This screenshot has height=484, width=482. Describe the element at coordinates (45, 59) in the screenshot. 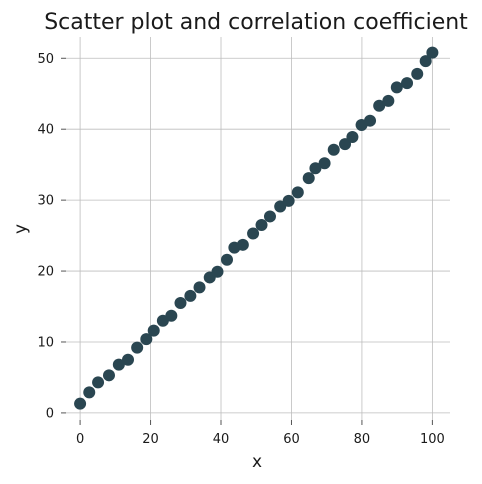

I see `y-tick-label: 50` at that location.